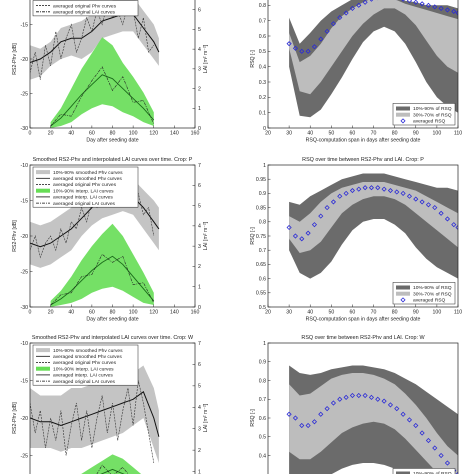 The width and height of the screenshot is (474, 474). What do you see at coordinates (92, 422) in the screenshot?
I see `phv-orig-line` at bounding box center [92, 422].